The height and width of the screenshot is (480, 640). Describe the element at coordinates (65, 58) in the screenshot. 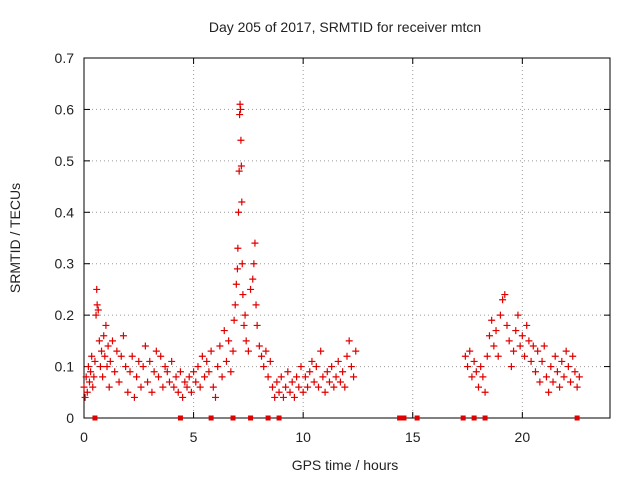

I see `y-tick-label: 0.7` at that location.